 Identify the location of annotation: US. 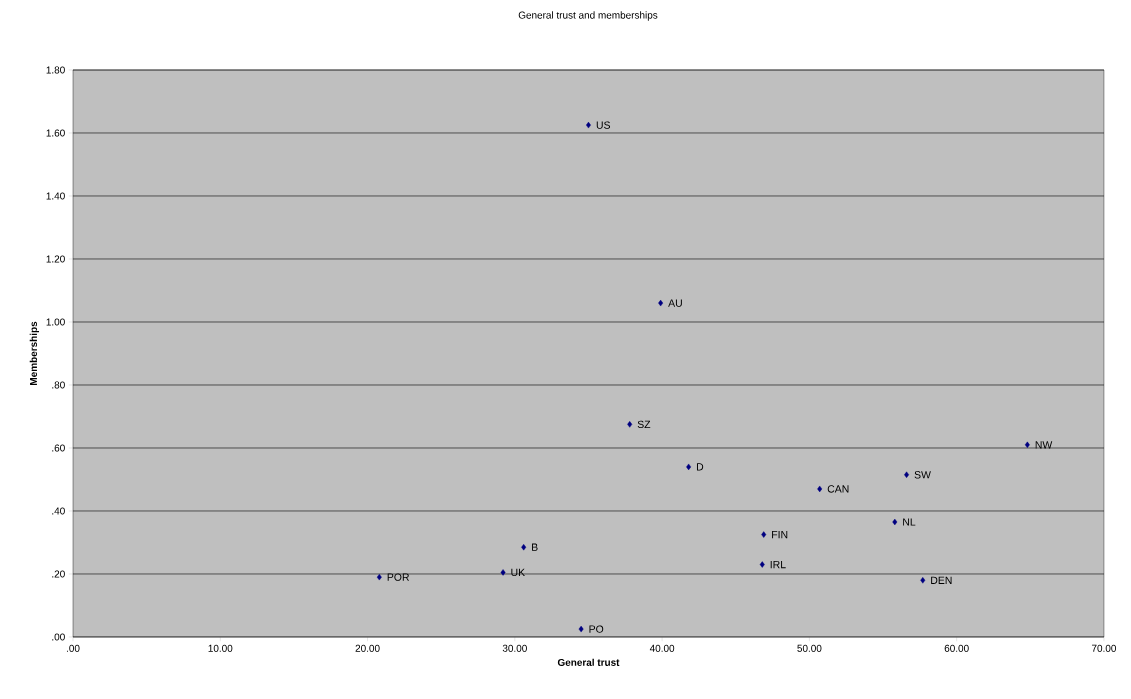
(603, 125).